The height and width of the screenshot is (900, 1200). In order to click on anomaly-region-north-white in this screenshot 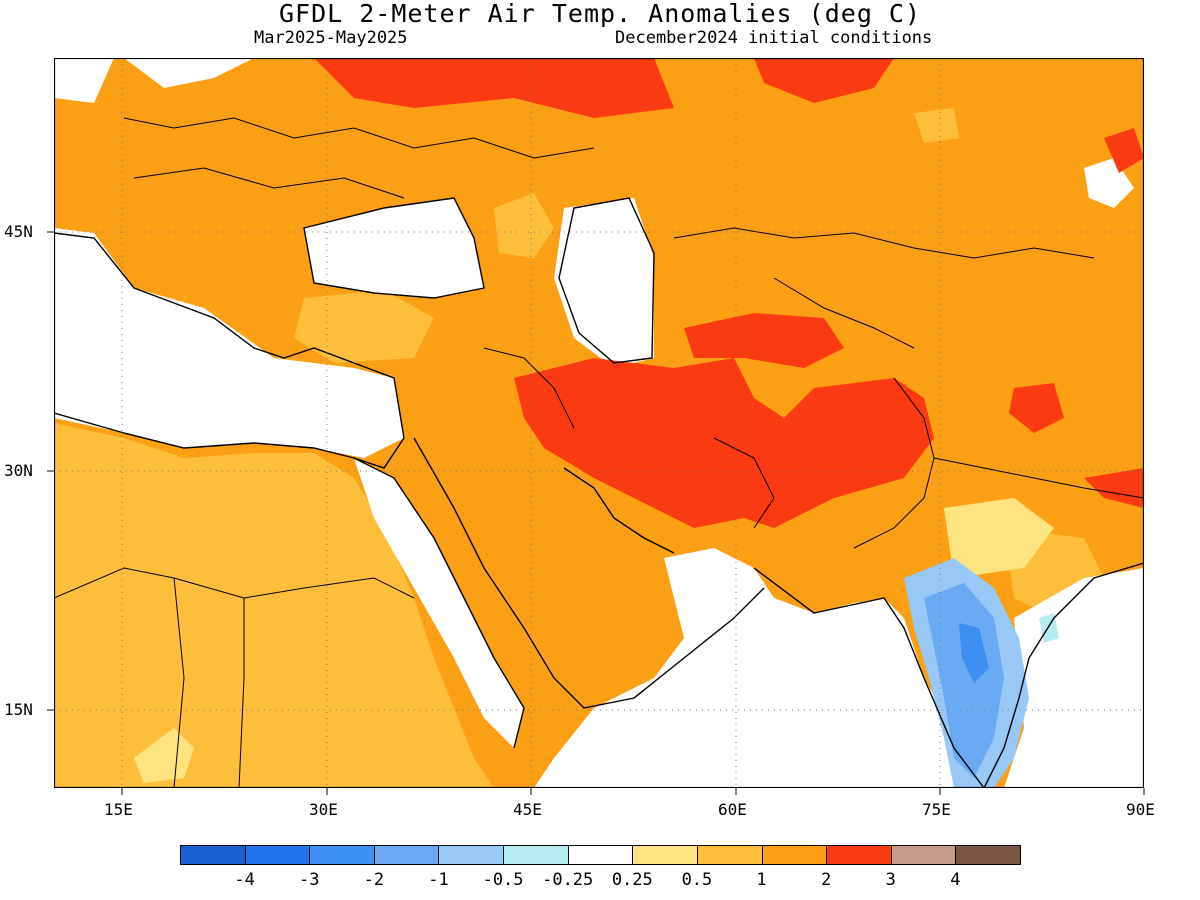, I will do `click(154, 80)`.